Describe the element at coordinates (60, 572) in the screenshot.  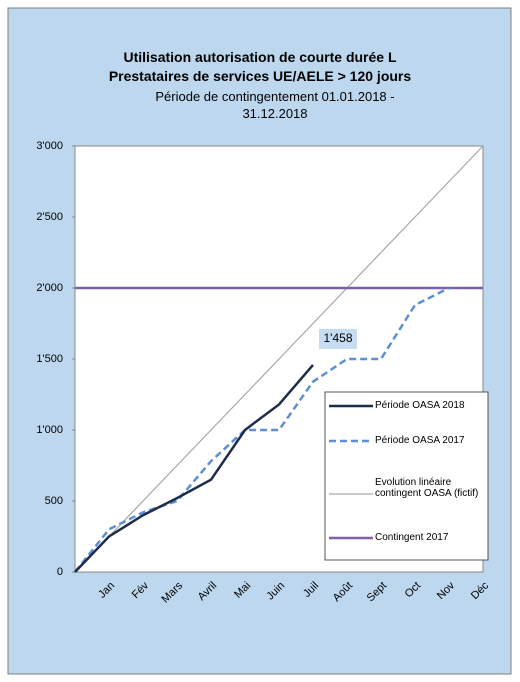
I see `y-tick-label: 0` at that location.